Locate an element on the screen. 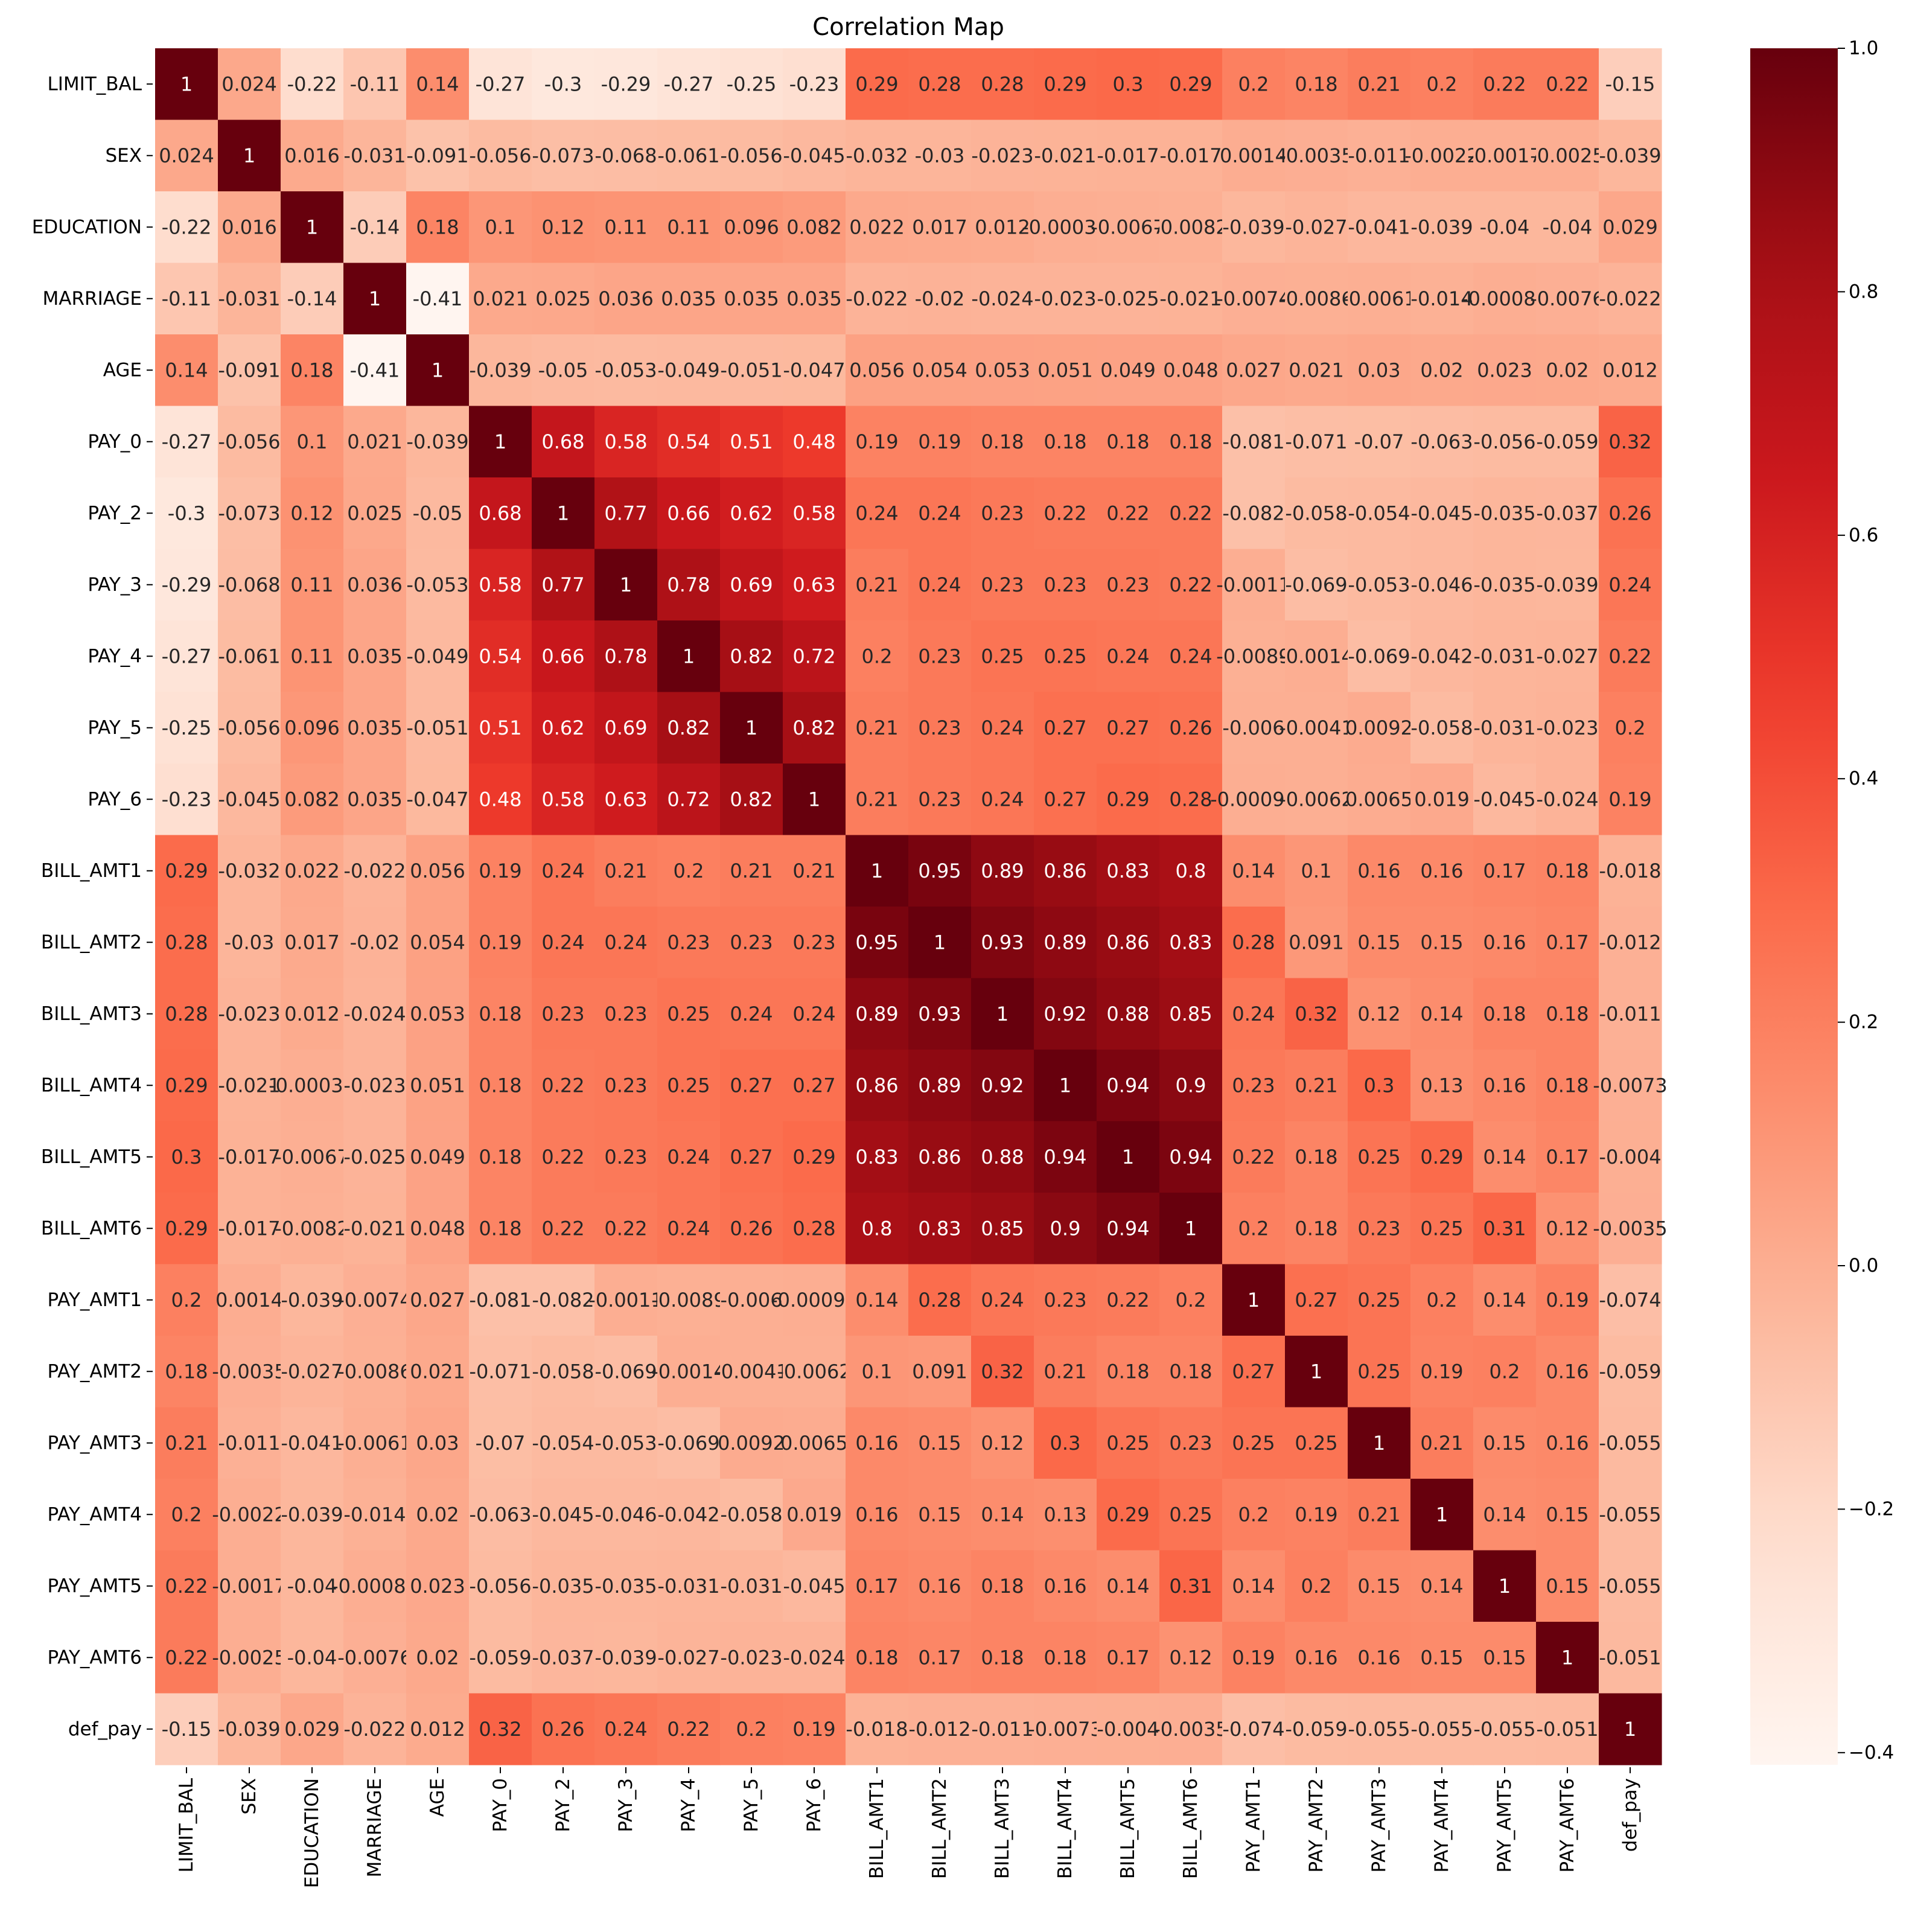 This screenshot has height=1932, width=1912. x-tick-label: PAY_5 is located at coordinates (751, 1805).